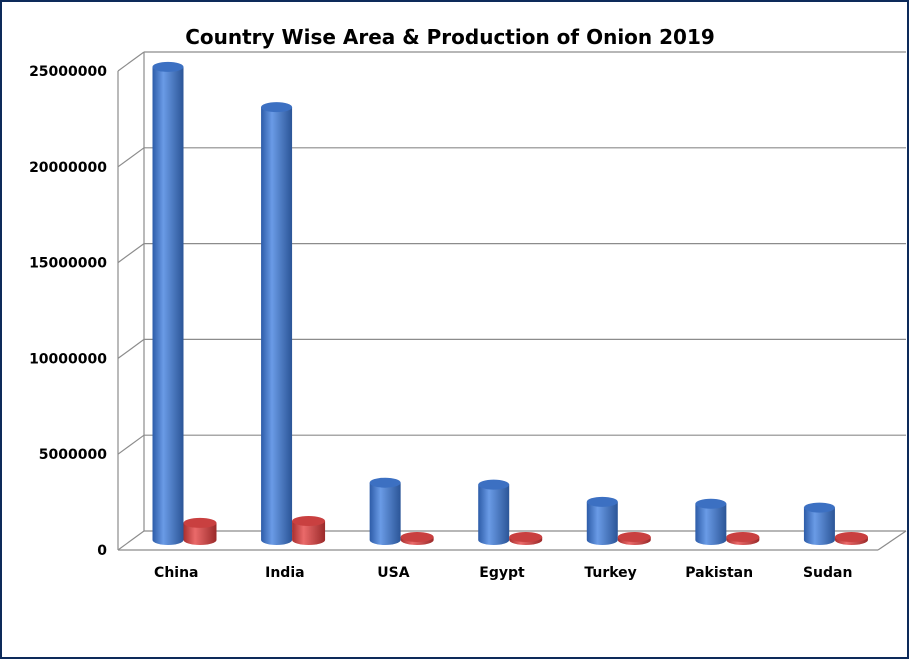  Describe the element at coordinates (828, 573) in the screenshot. I see `x-tick-label: Sudan` at that location.